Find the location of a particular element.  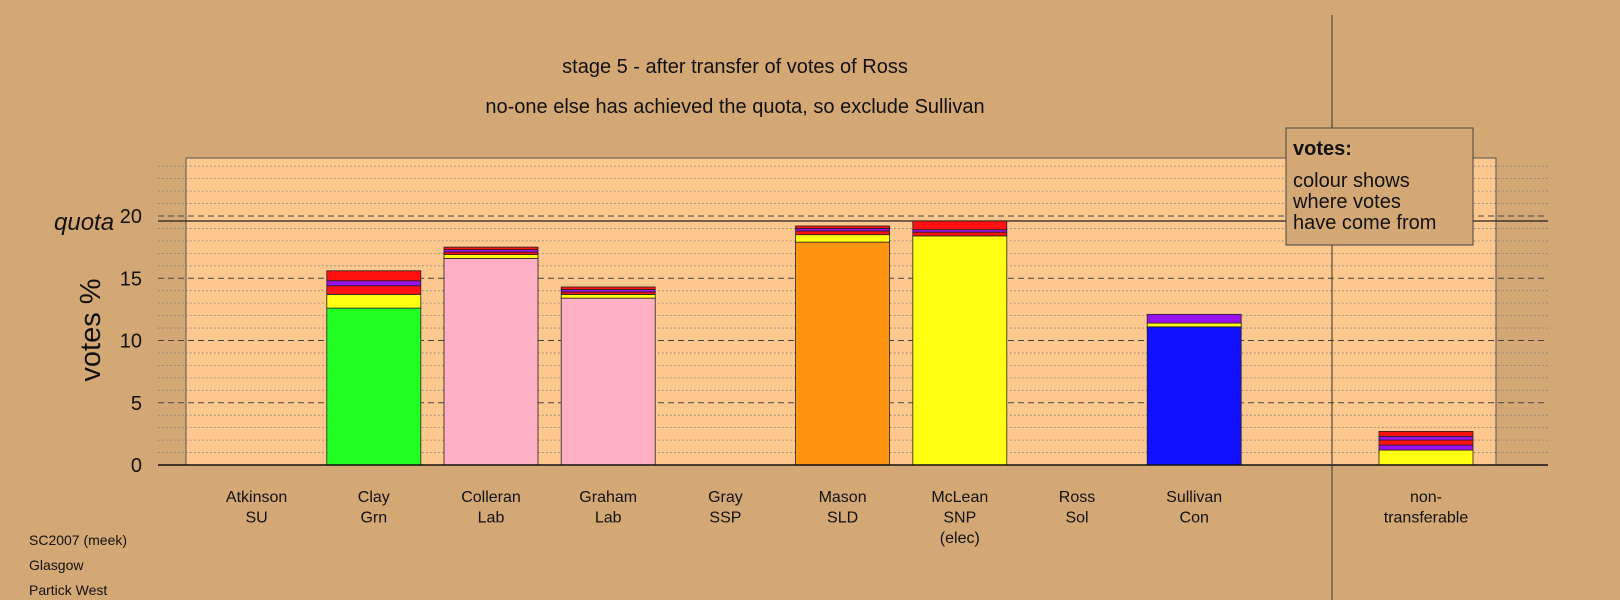

x-tick-label-nontransferable: transferable is located at coordinates (1426, 518).